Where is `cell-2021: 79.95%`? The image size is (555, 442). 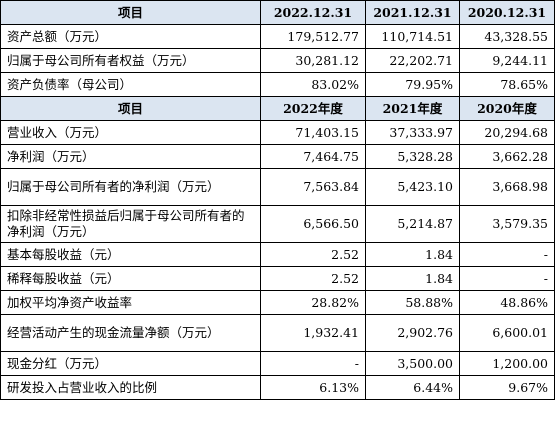
cell-2021: 79.95% is located at coordinates (412, 84).